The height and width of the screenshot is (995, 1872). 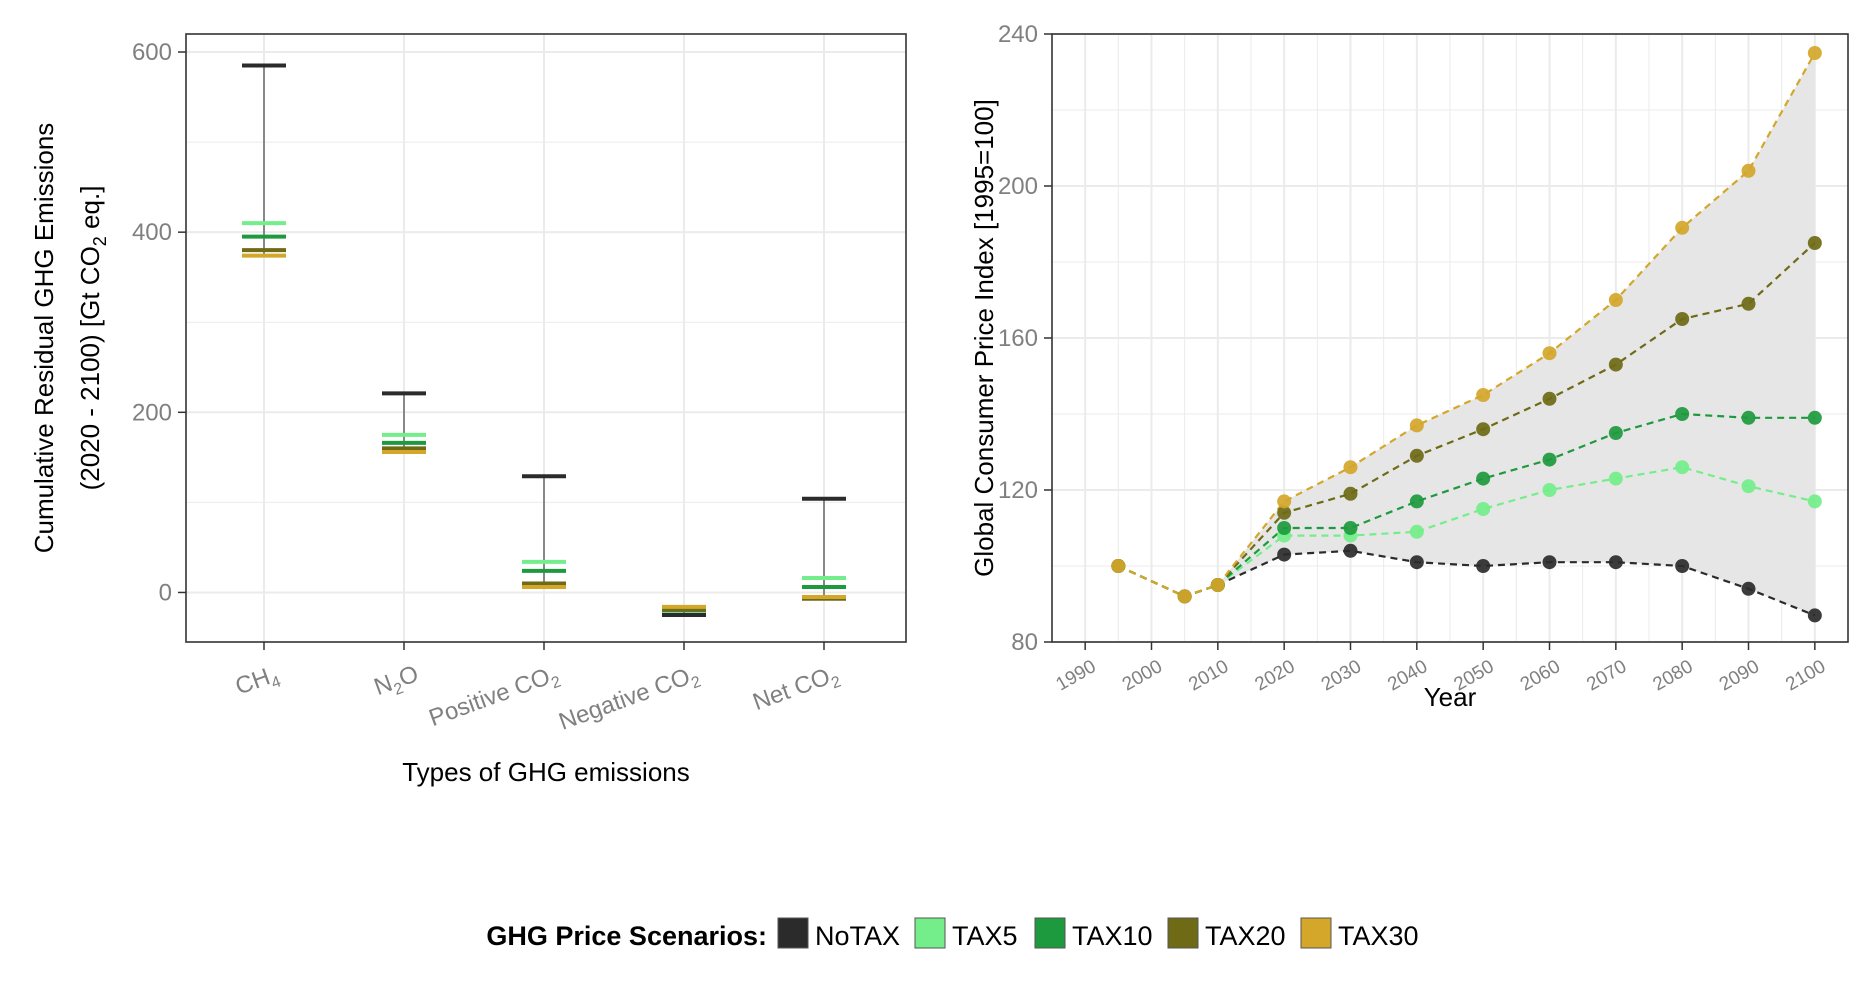 What do you see at coordinates (1018, 186) in the screenshot?
I see `right-y-tick-label: 200` at bounding box center [1018, 186].